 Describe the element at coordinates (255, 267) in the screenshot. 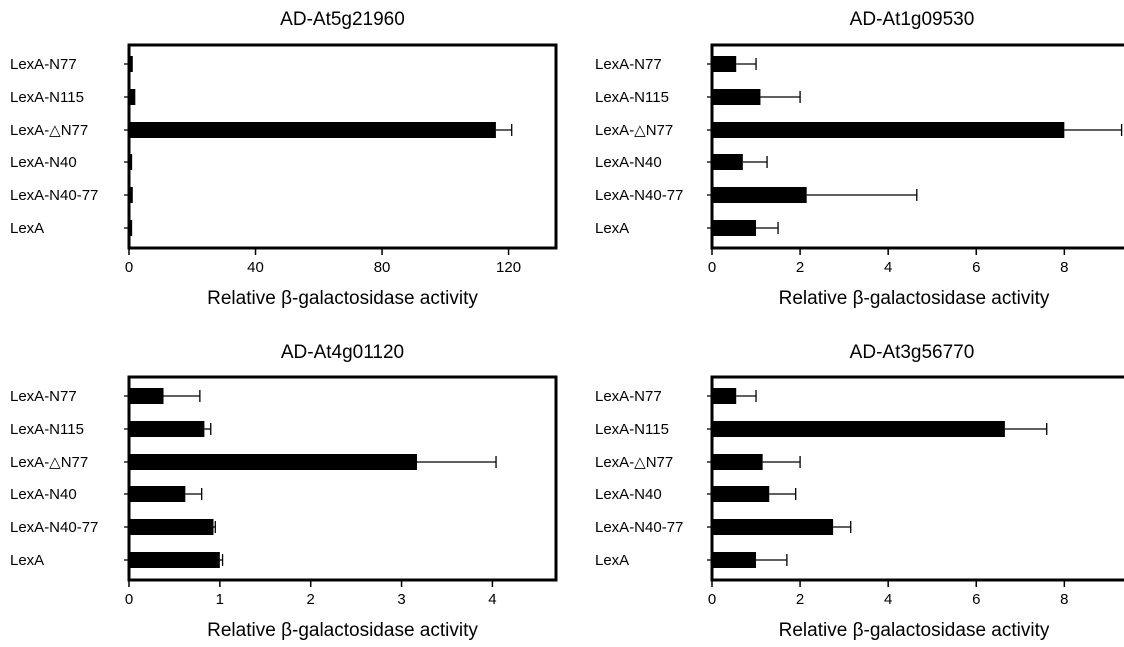

I see `x-tick-label: 40` at that location.